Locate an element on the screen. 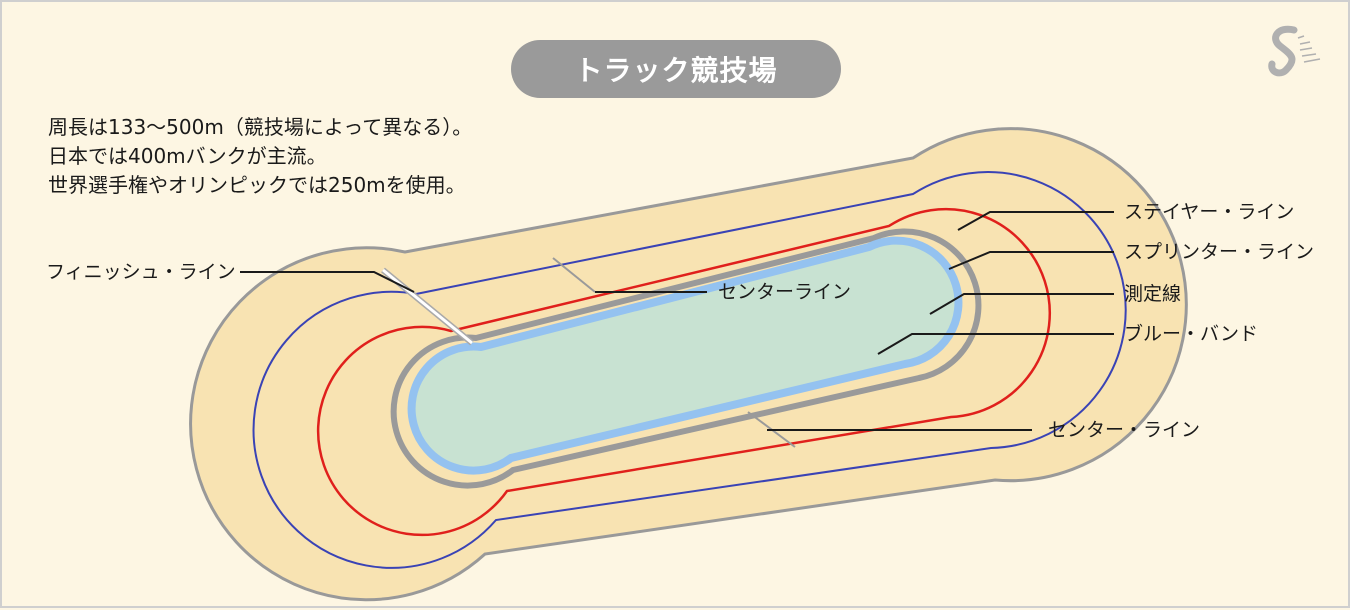 The height and width of the screenshot is (610, 1350). description-line: 日本では400mバンクが主流。 is located at coordinates (187, 156).